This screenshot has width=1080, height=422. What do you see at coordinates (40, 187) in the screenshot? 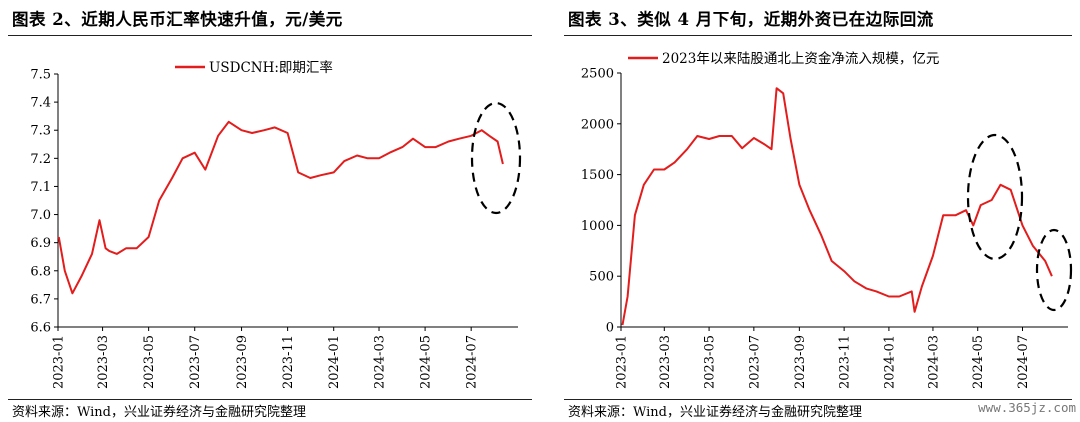
I see `y-tick-label: 7.1` at bounding box center [40, 187].